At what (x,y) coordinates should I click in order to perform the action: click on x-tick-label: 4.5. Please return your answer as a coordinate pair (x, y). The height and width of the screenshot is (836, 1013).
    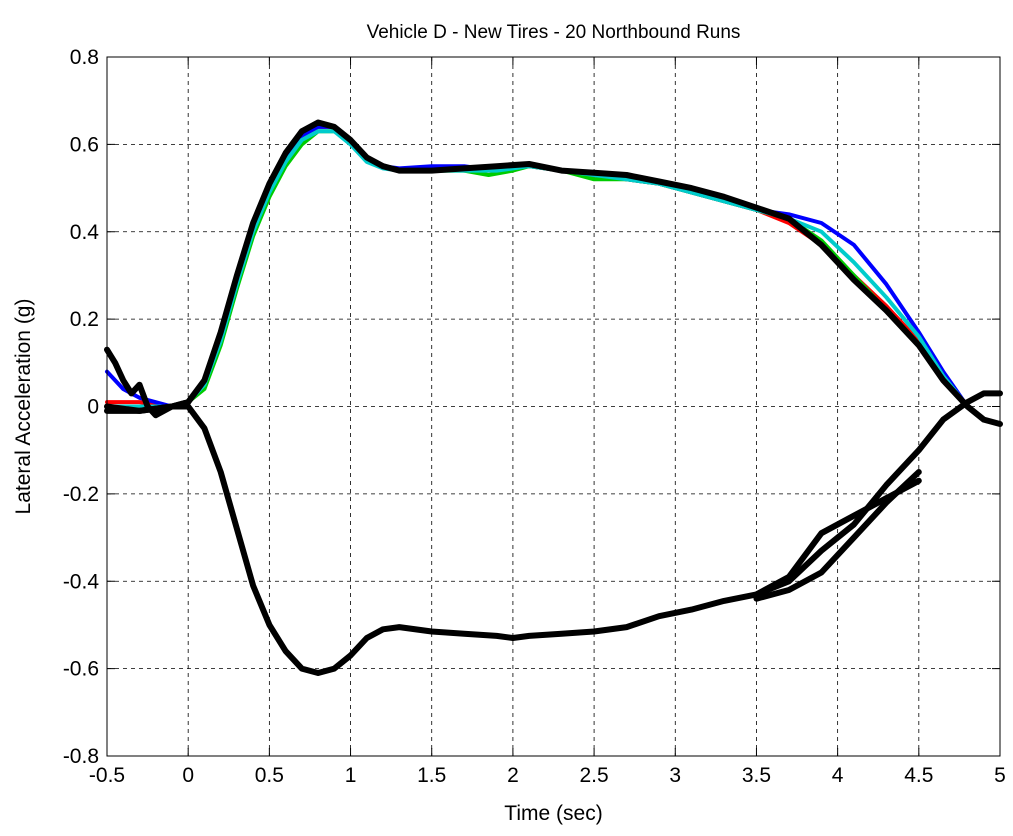
    Looking at the image, I should click on (918, 775).